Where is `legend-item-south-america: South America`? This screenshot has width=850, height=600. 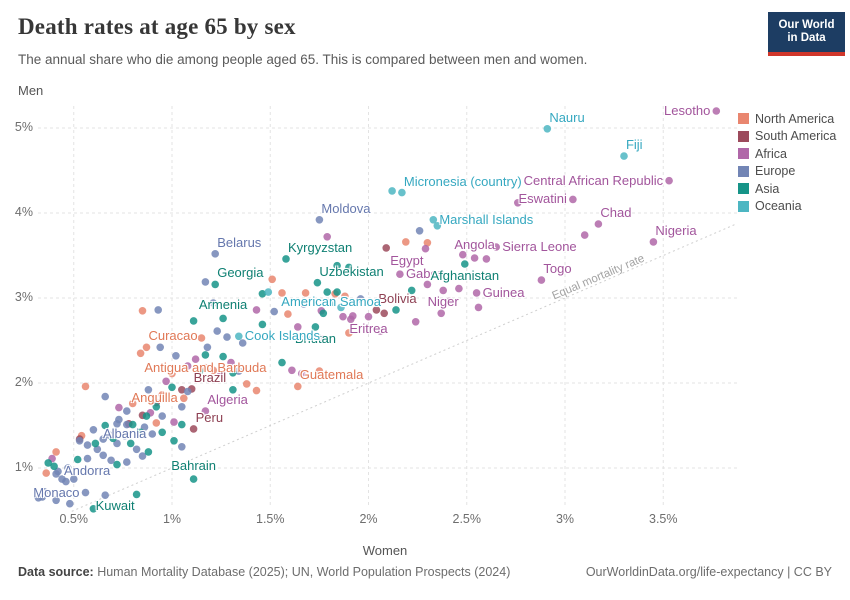 legend-item-south-america: South America is located at coordinates (787, 137).